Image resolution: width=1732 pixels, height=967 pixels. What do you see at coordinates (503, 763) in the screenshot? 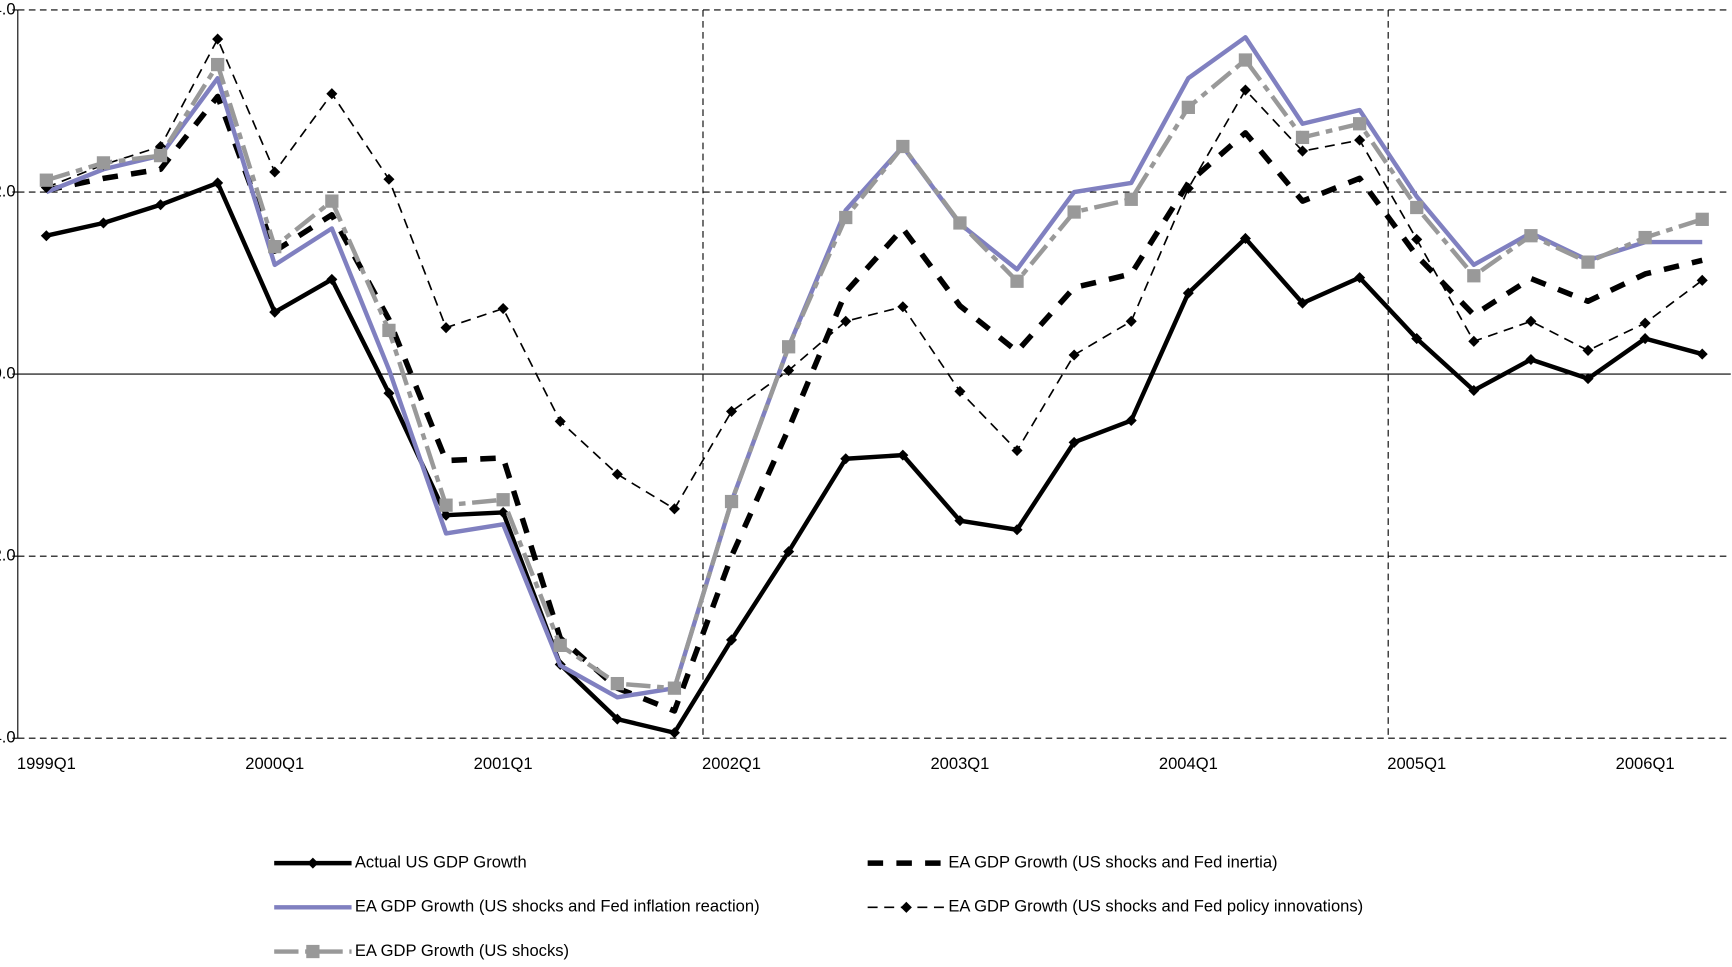
I see `x-tick-label: 2001Q1` at bounding box center [503, 763].